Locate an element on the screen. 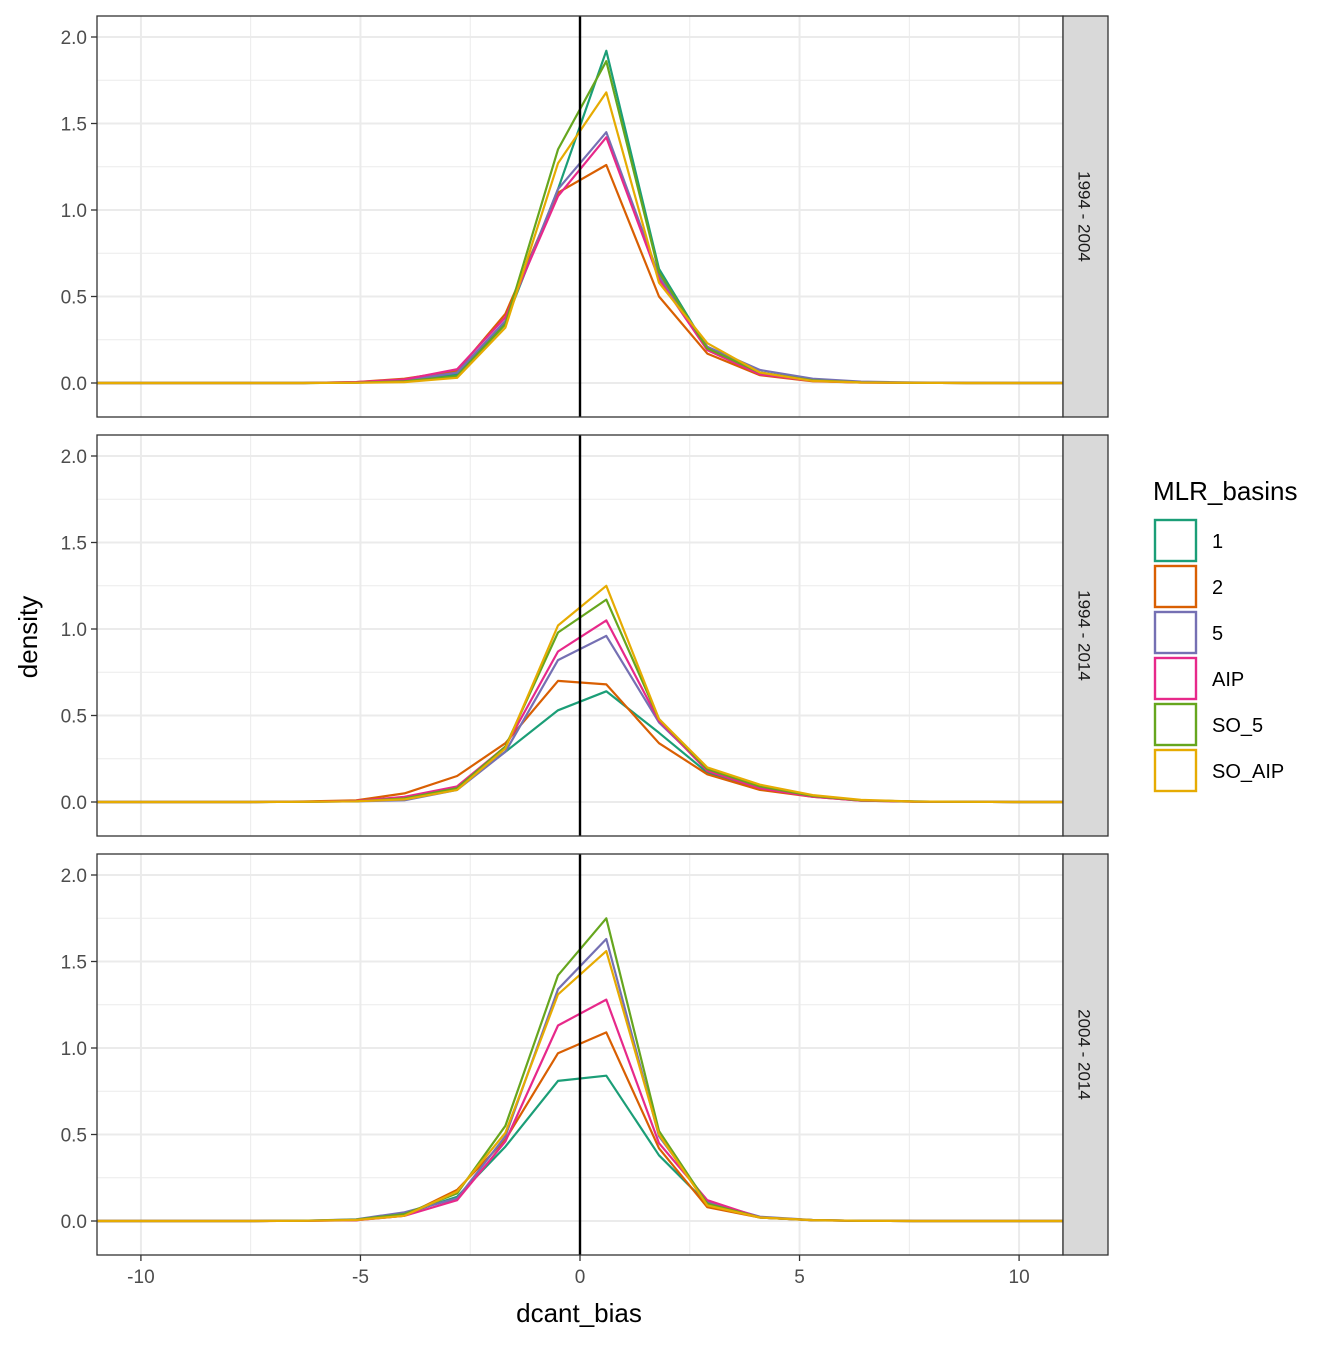 This screenshot has height=1349, width=1344. x-tick-label: 5 is located at coordinates (799, 1277).